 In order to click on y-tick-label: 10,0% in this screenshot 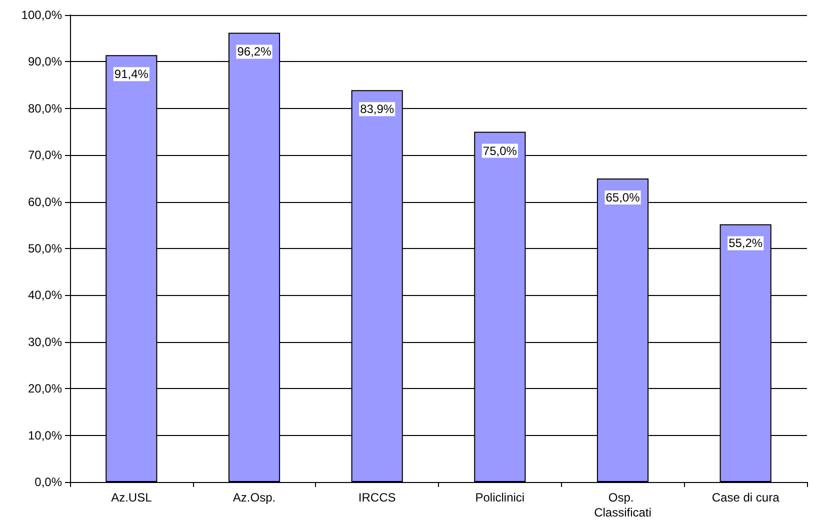, I will do `click(45, 435)`.